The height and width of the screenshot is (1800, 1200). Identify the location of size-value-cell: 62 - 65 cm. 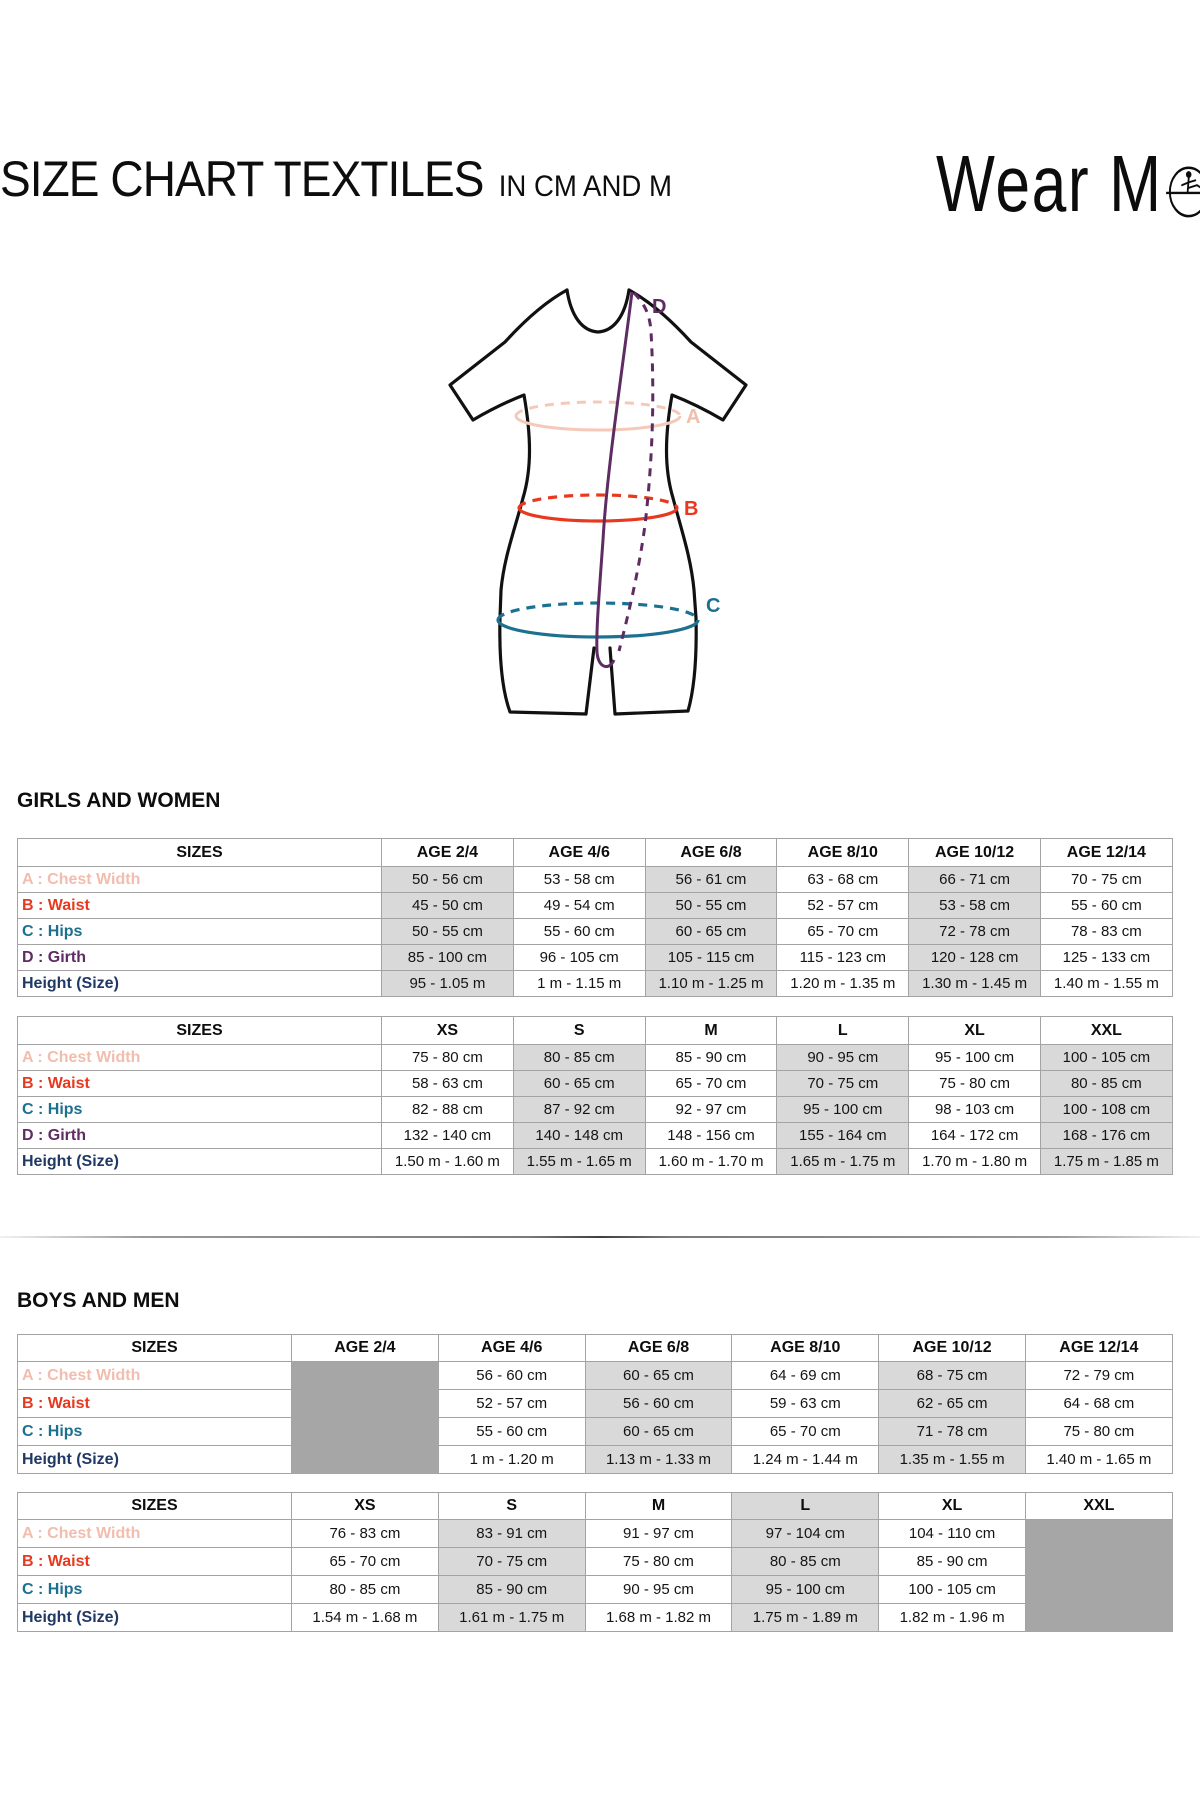
(952, 1403).